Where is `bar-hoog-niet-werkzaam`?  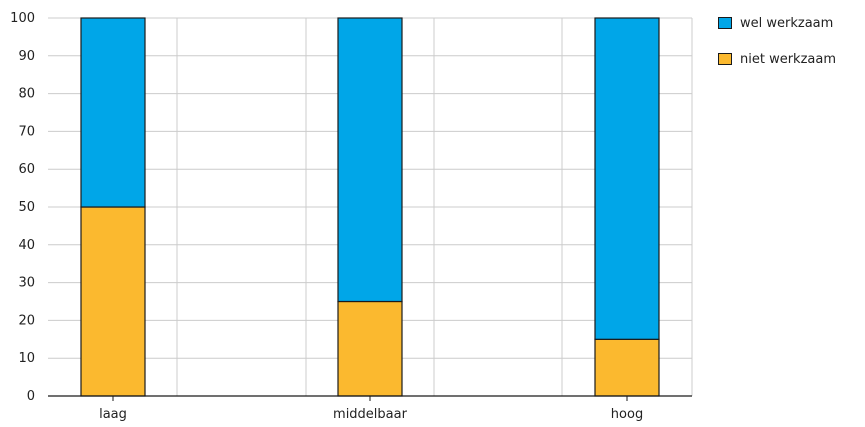
bar-hoog-niet-werkzaam is located at coordinates (627, 367).